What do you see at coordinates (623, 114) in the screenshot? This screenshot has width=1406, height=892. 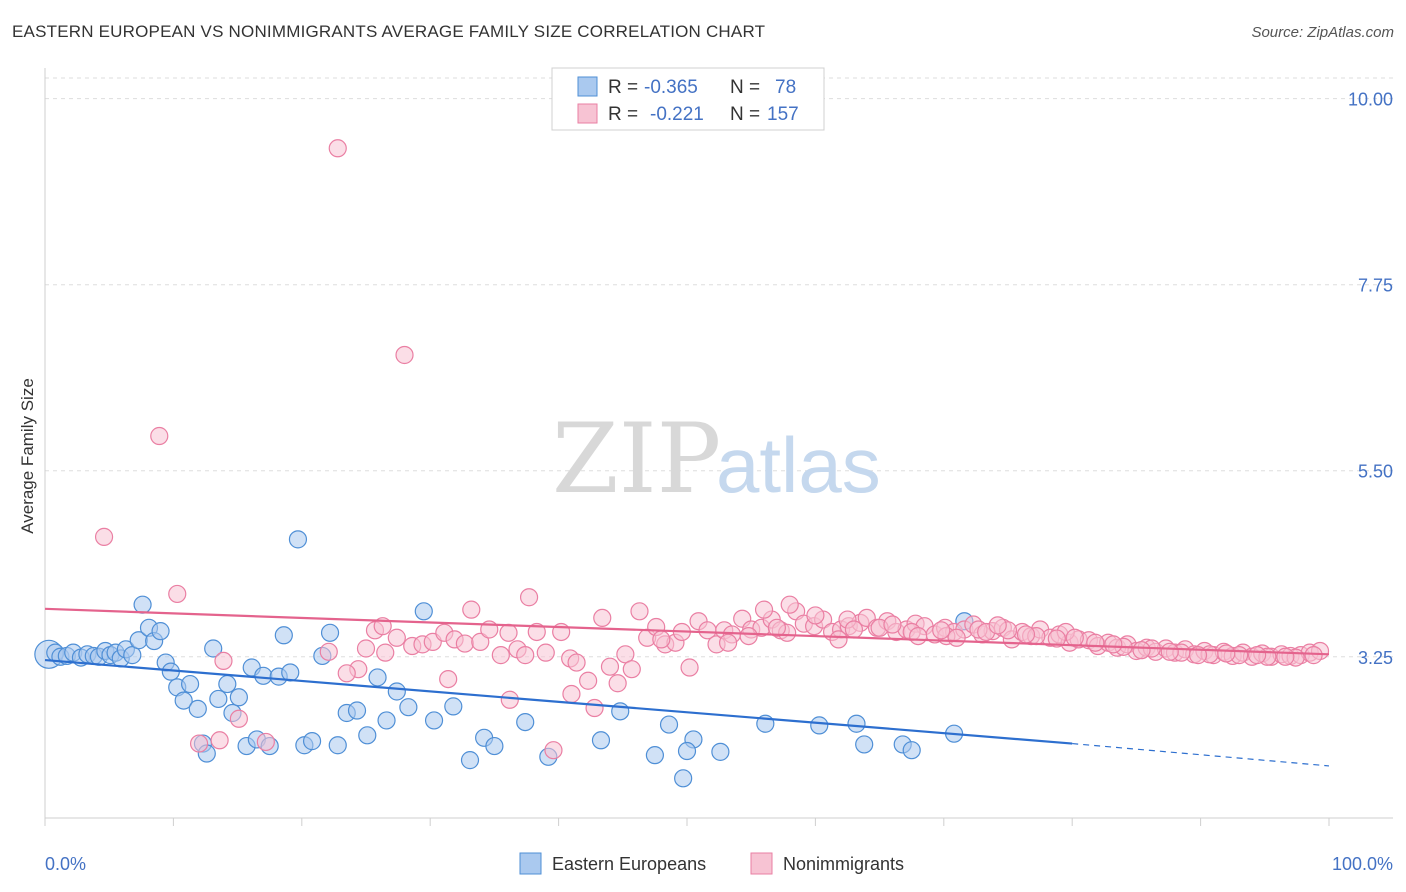 I see `legend-r-label-nonimmigrants: R =` at bounding box center [623, 114].